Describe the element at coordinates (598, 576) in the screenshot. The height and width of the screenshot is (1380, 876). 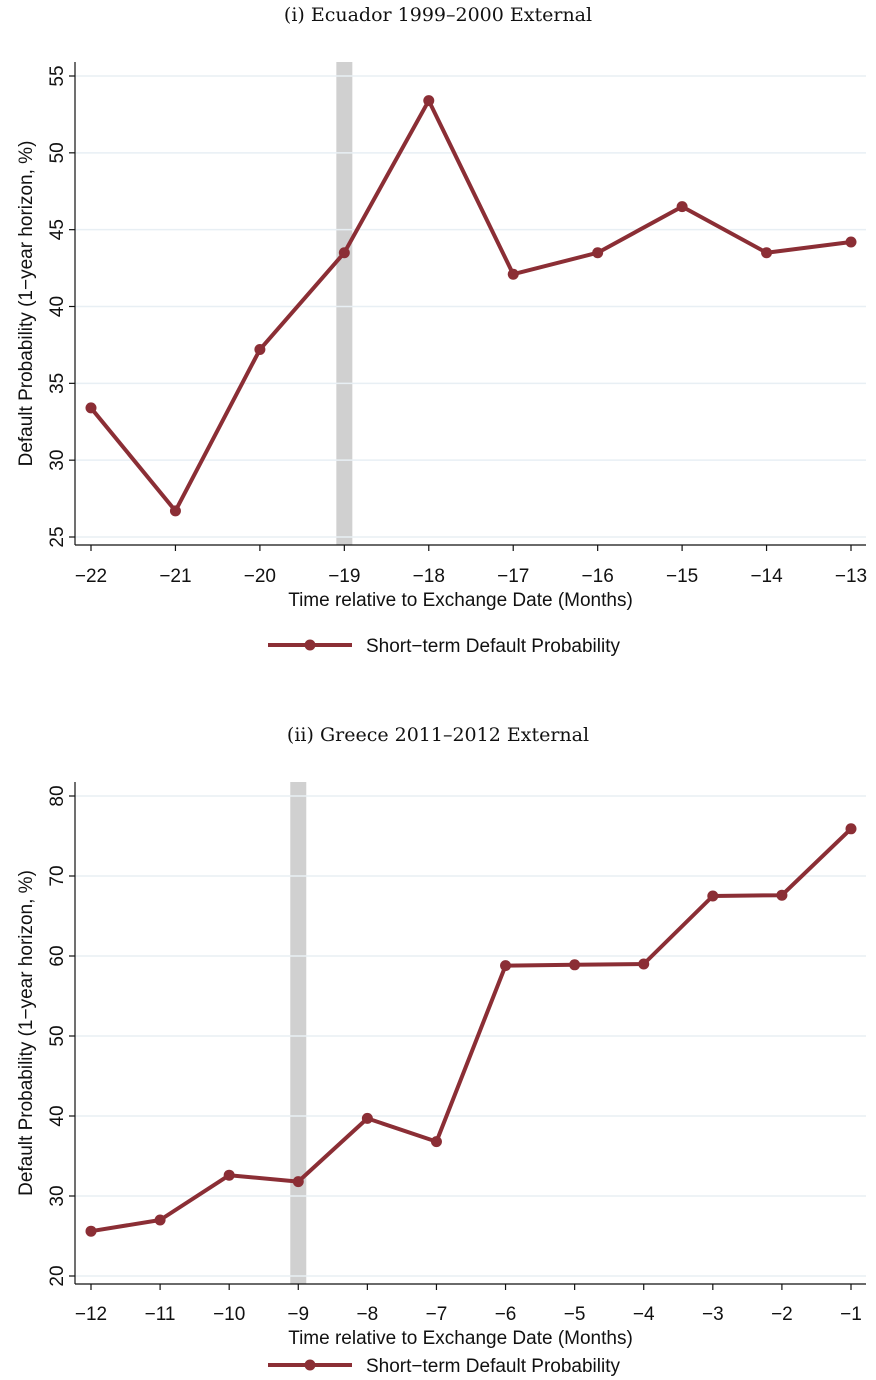
I see `chart-1-x-tick-label-6: −16` at that location.